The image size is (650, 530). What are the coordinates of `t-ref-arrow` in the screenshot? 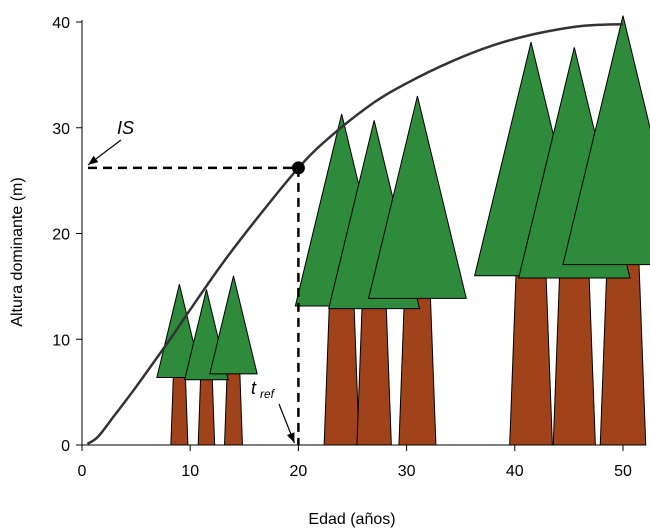 It's located at (286, 423).